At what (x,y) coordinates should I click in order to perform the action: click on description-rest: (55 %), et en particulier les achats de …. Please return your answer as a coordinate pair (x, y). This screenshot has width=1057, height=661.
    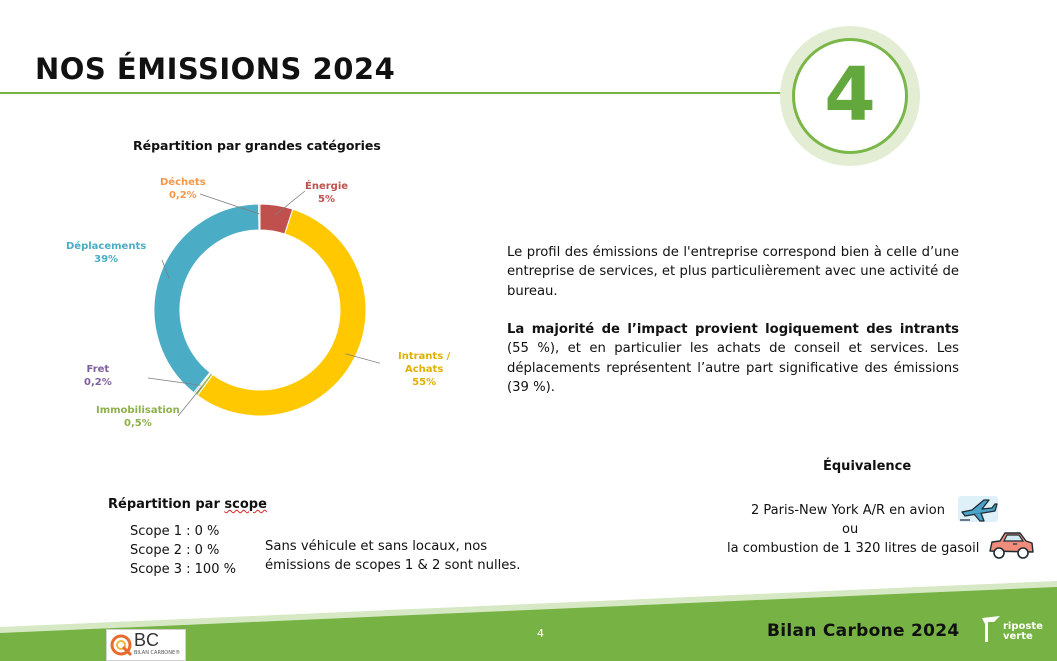
    Looking at the image, I should click on (733, 368).